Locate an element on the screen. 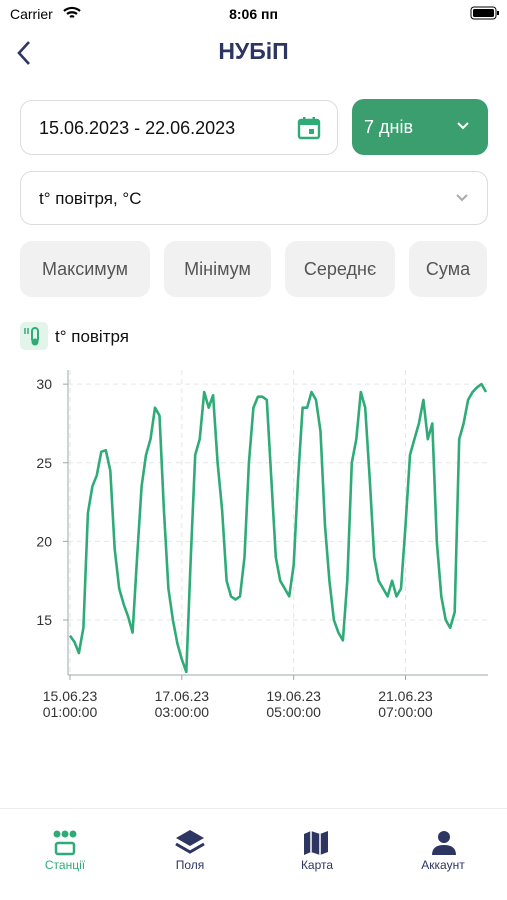  parameter-select: t° повітря, °C is located at coordinates (254, 198).